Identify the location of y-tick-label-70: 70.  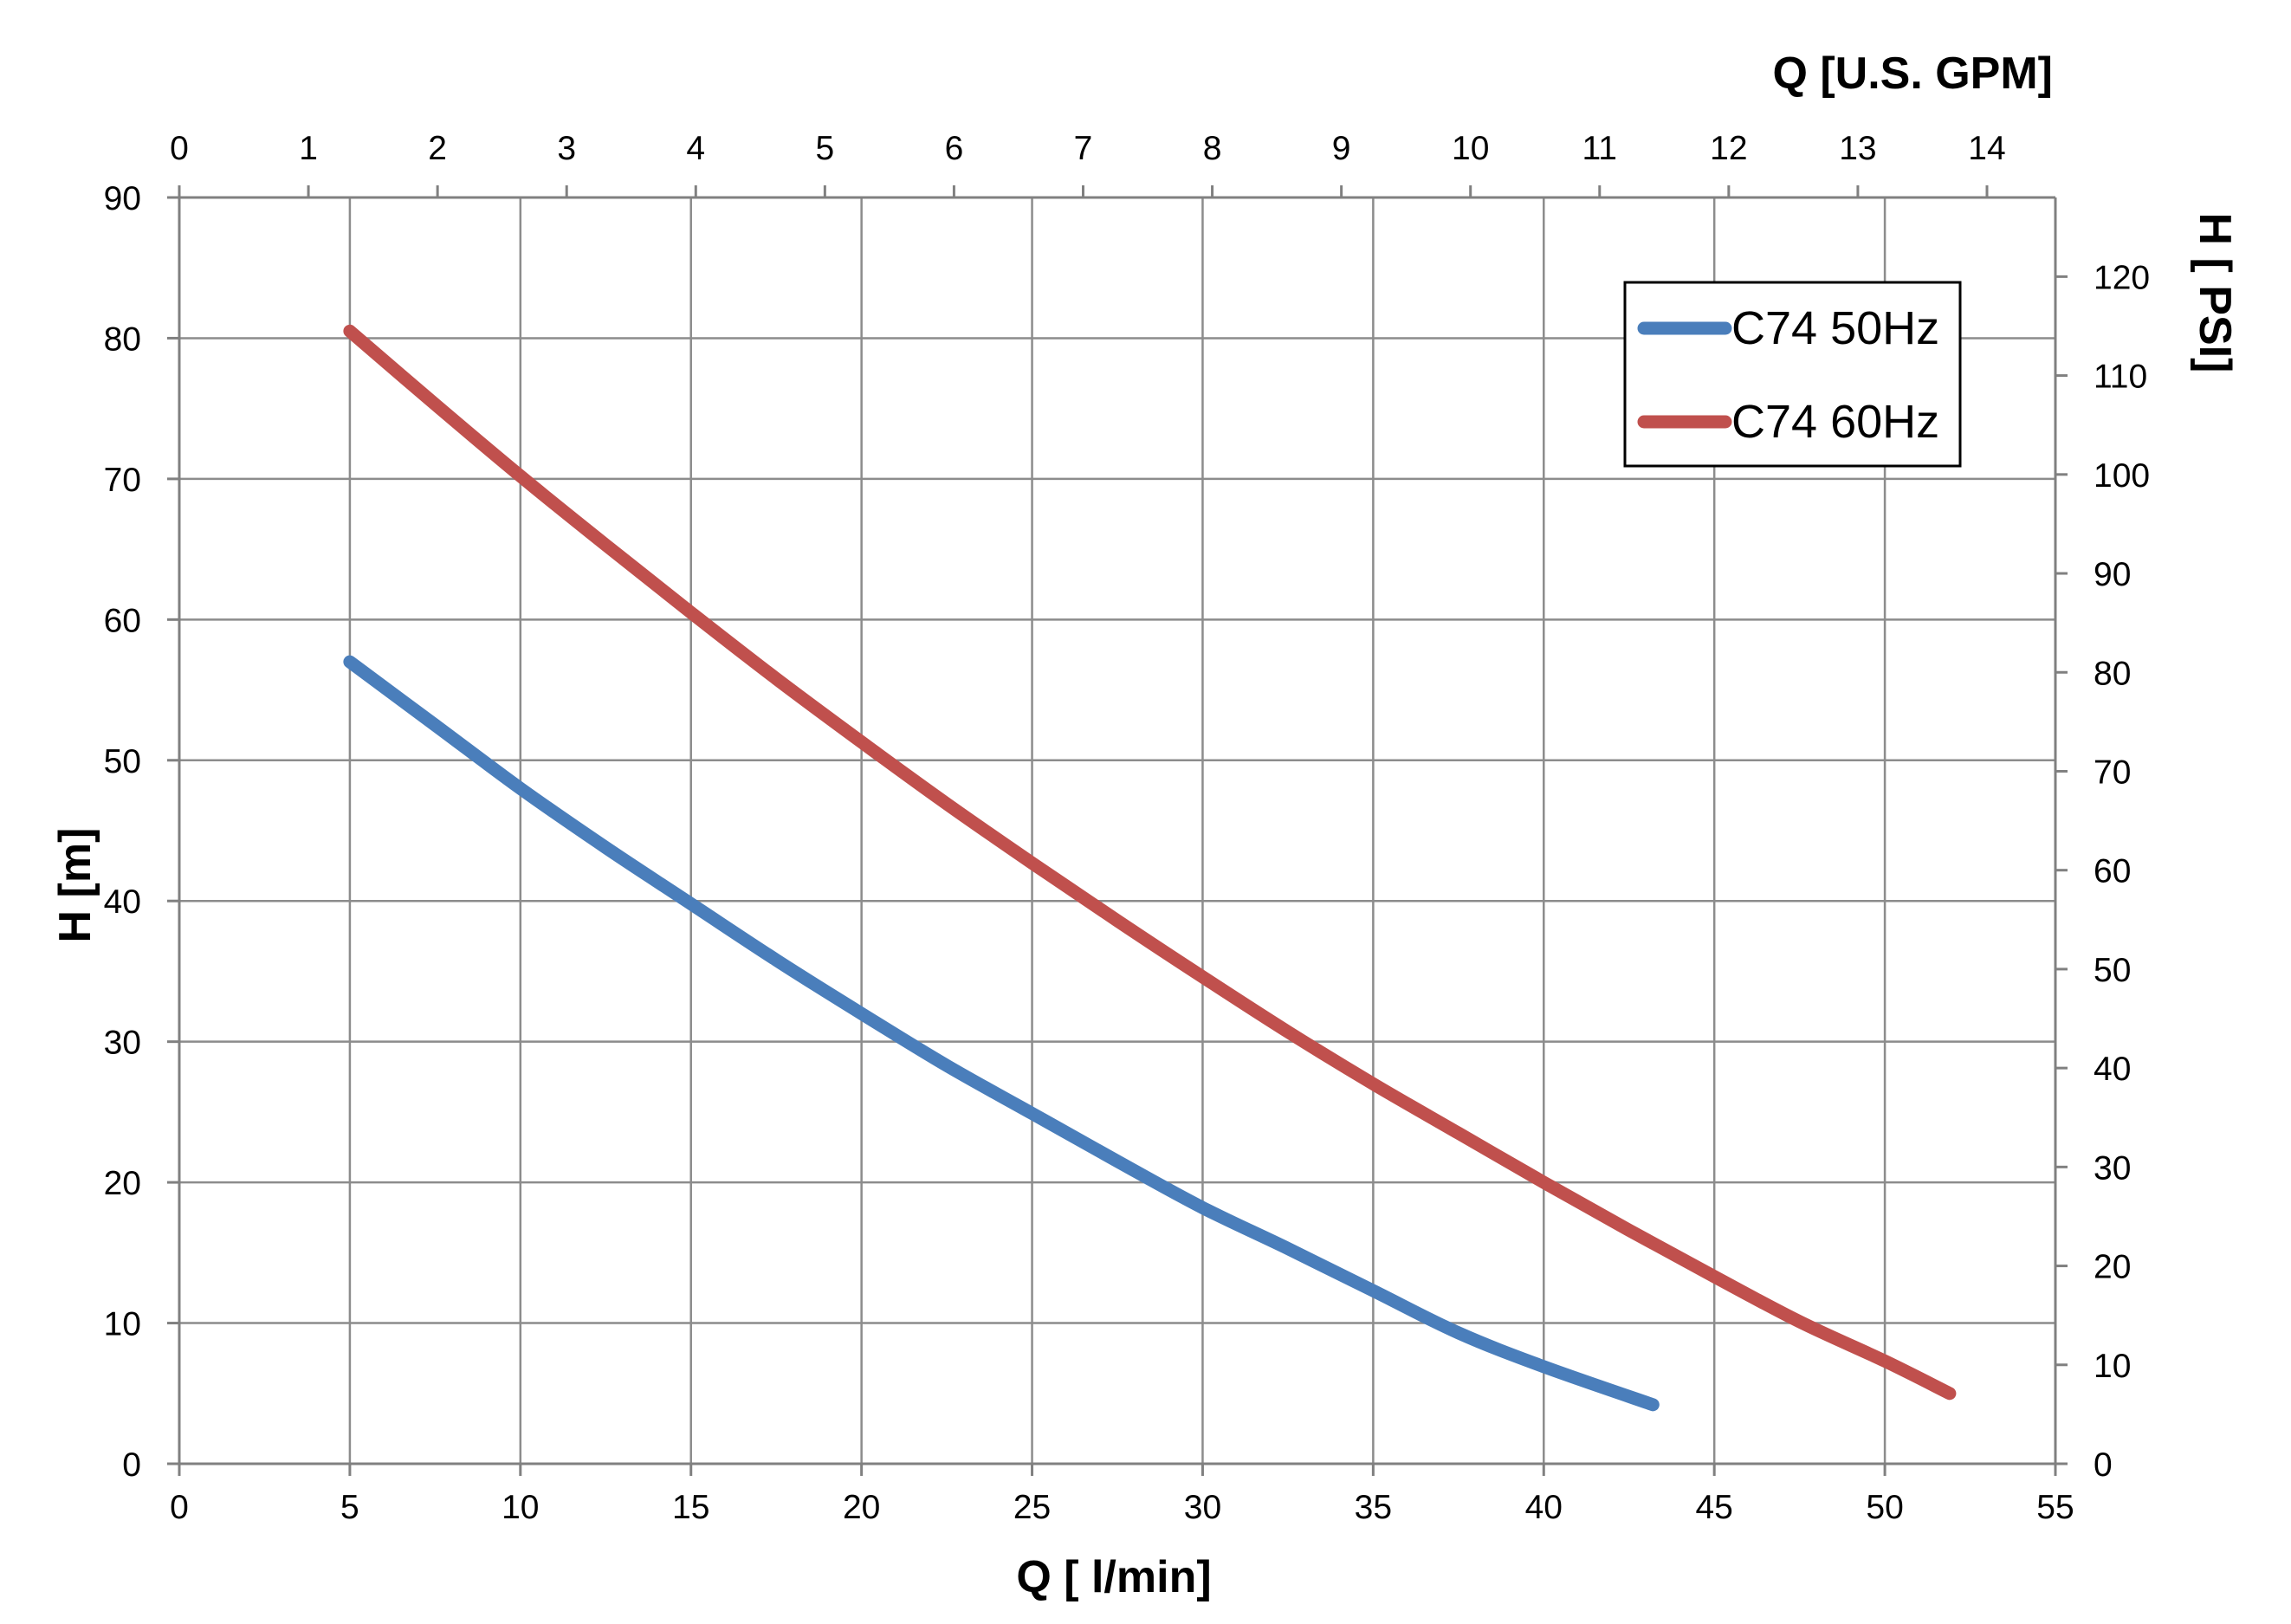
(122, 480).